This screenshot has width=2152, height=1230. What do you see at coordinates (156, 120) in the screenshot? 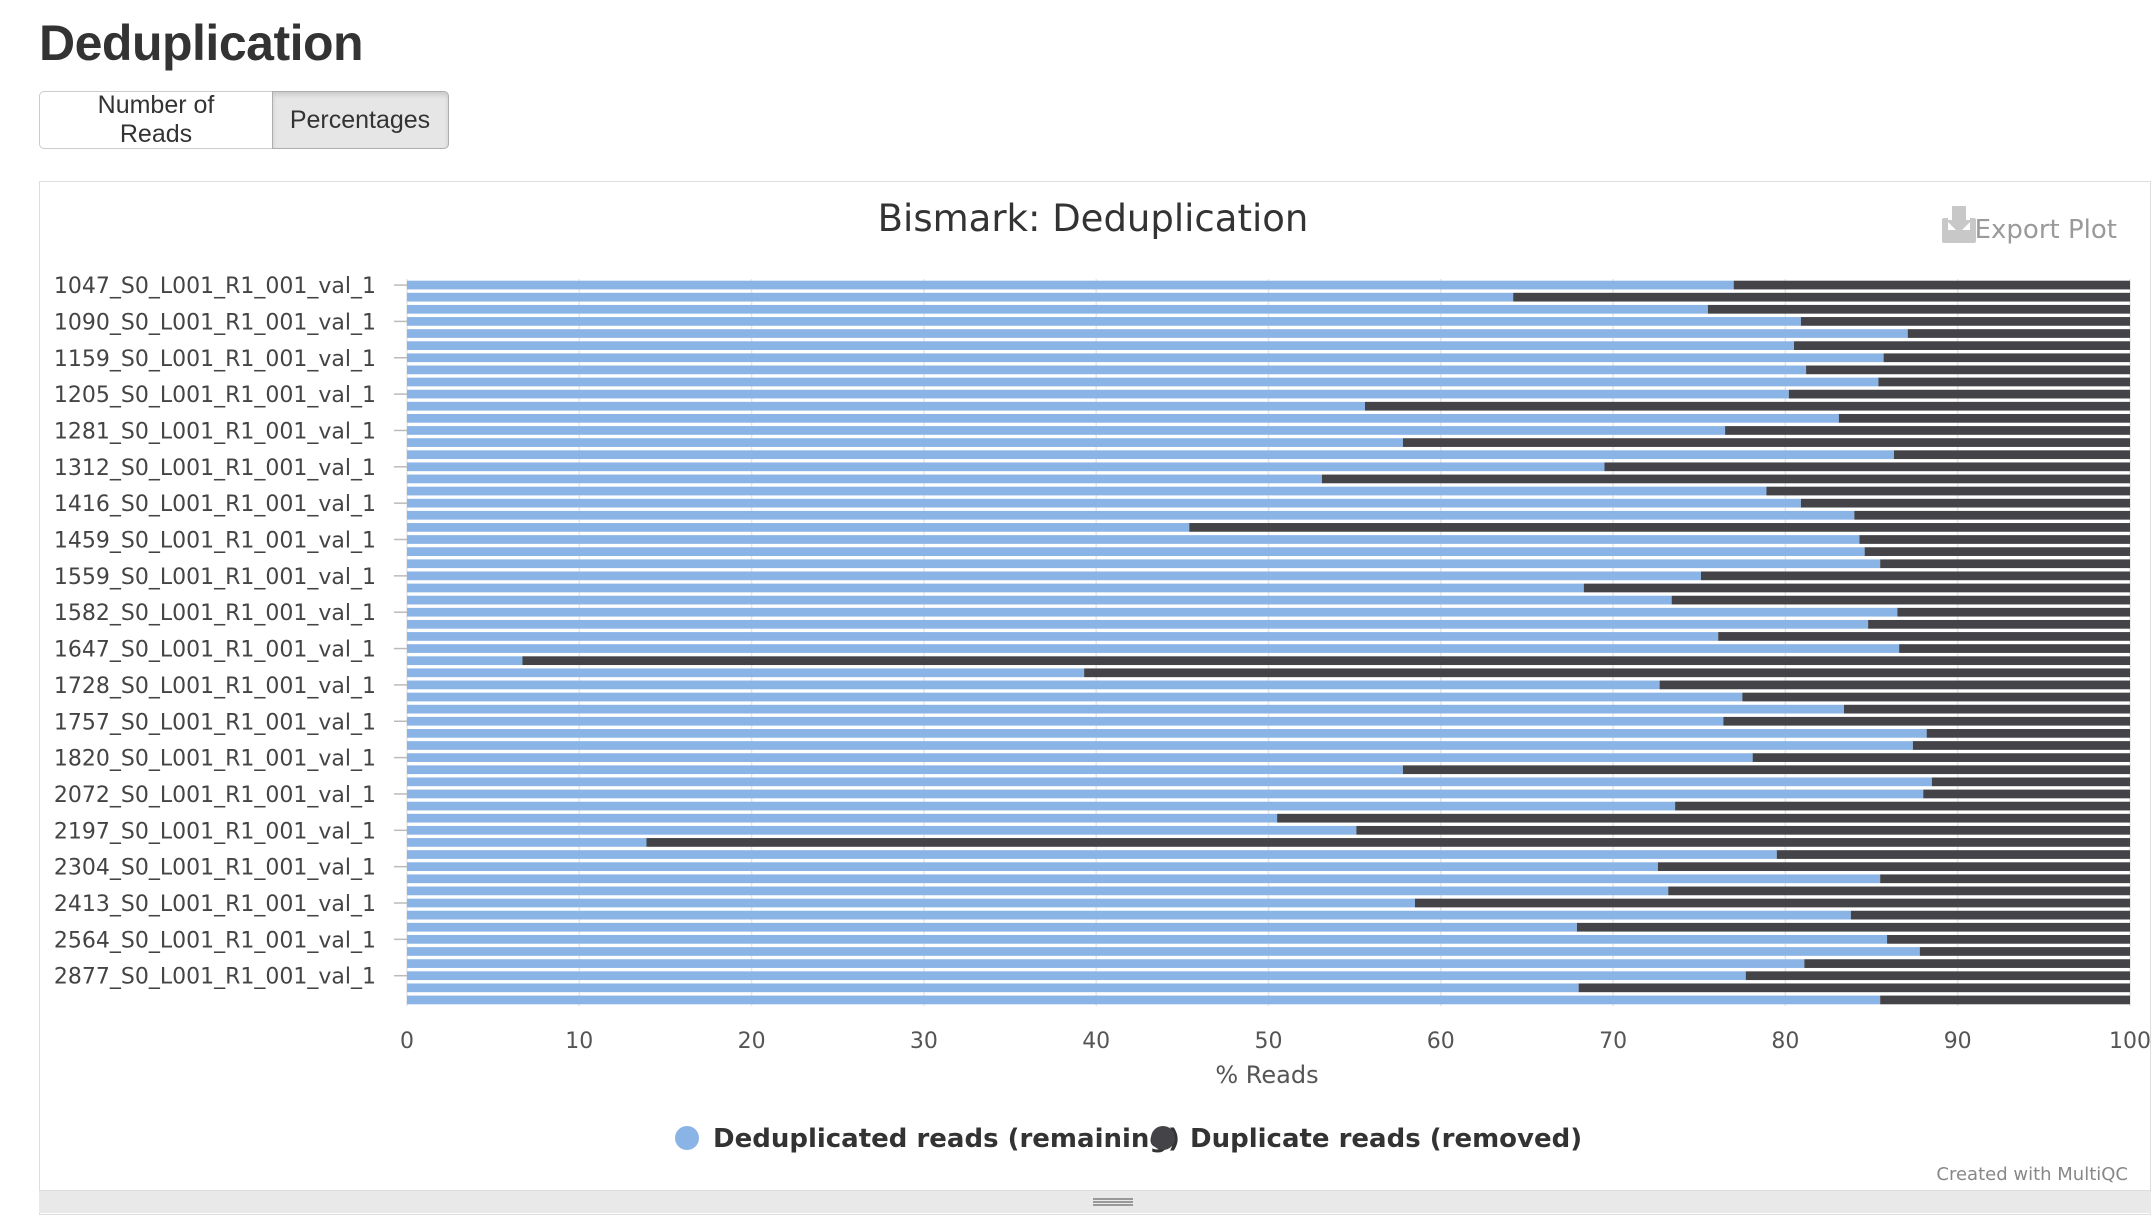
I see `number-of-reads-button: Number of Reads` at bounding box center [156, 120].